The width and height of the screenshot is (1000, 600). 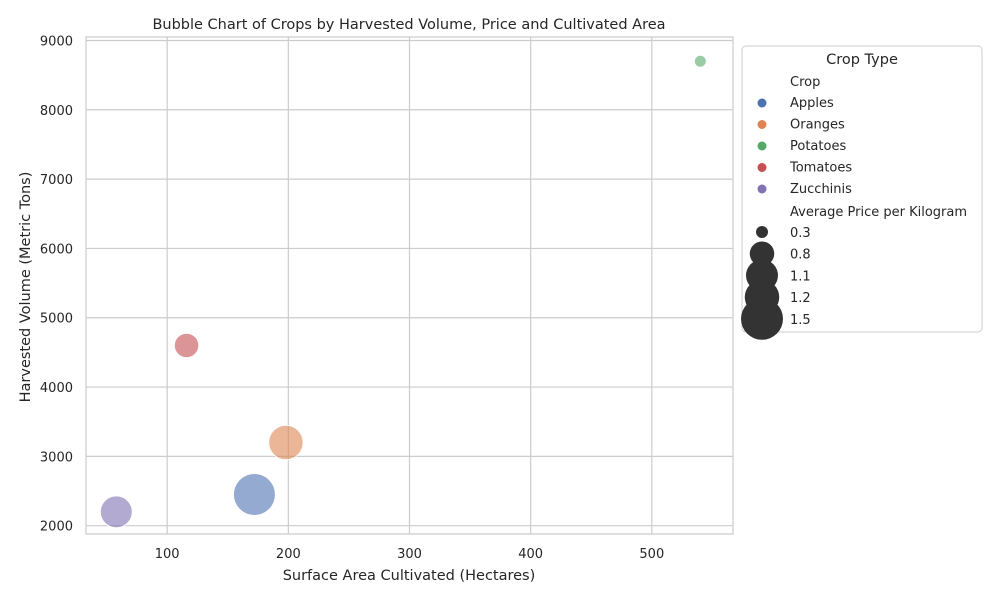 What do you see at coordinates (805, 82) in the screenshot?
I see `legend-hue-title: Crop` at bounding box center [805, 82].